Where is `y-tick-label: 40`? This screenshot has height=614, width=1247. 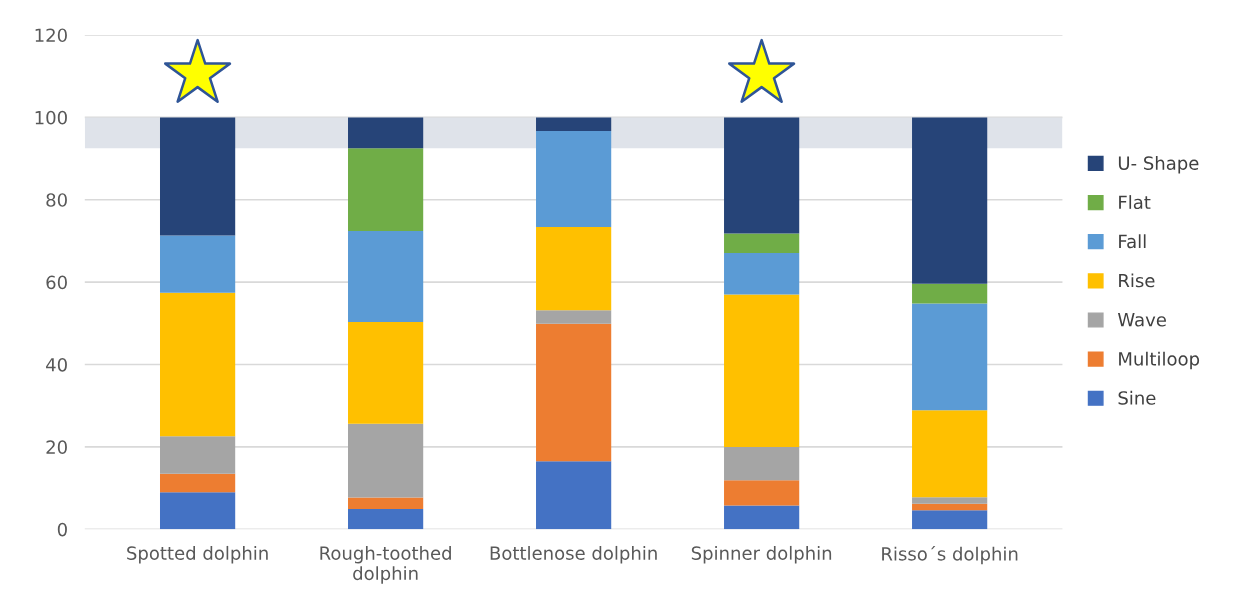
y-tick-label: 40 is located at coordinates (56, 364).